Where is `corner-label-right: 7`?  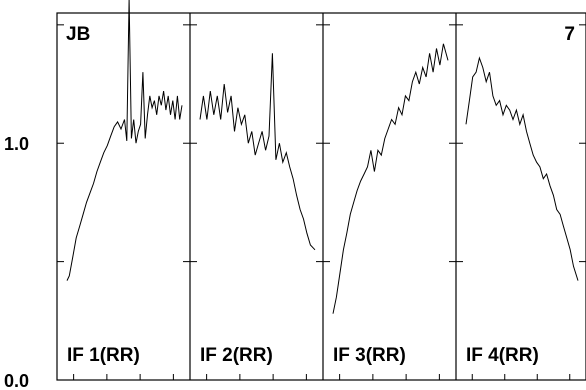 corner-label-right: 7 is located at coordinates (569, 34).